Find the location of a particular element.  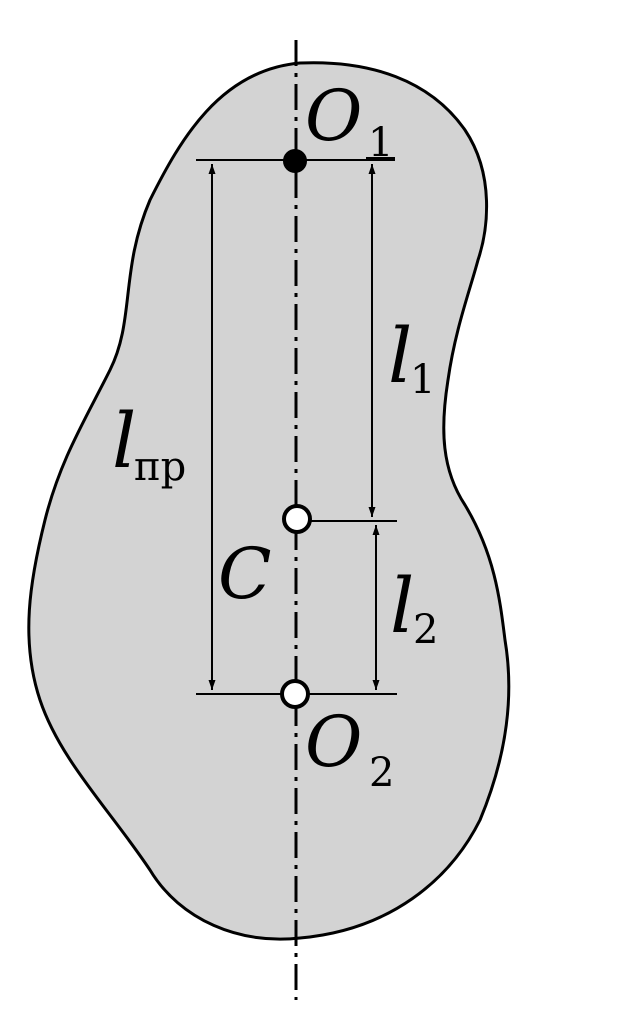

label-o1: O is located at coordinates (333, 116).